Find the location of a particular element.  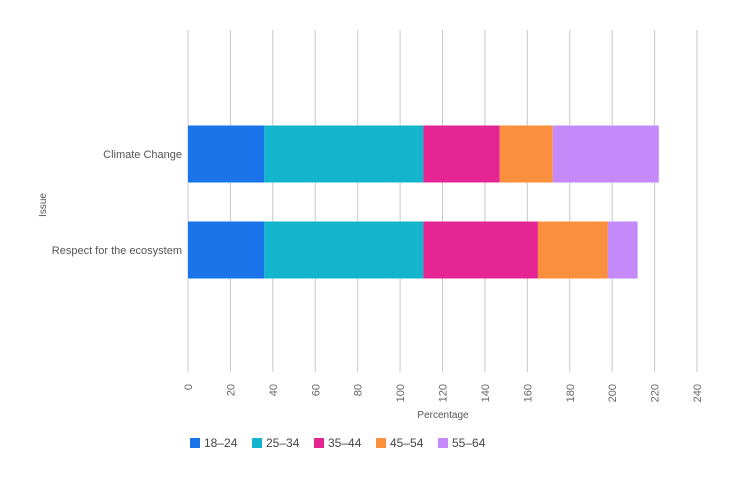

legend-label: 25–34 is located at coordinates (283, 443).